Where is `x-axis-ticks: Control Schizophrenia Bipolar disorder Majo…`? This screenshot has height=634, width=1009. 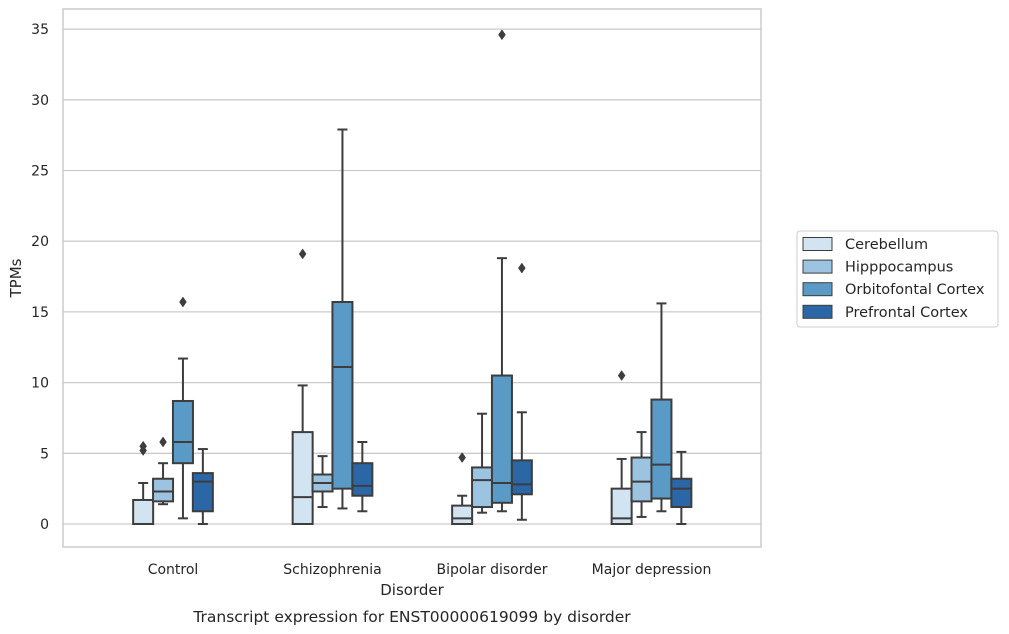 x-axis-ticks: Control Schizophrenia Bipolar disorder Majo… is located at coordinates (430, 570).